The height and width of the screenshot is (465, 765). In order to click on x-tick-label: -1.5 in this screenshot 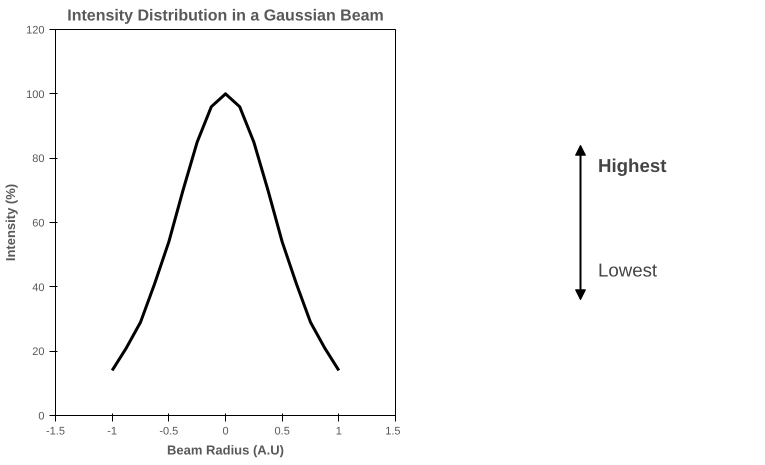, I will do `click(55, 432)`.